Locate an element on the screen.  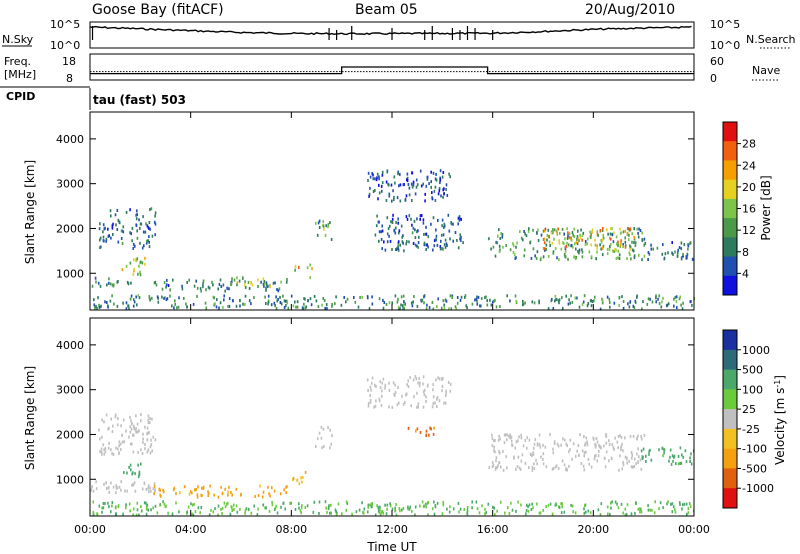
freq-label-2: [MHz] is located at coordinates (20, 74).